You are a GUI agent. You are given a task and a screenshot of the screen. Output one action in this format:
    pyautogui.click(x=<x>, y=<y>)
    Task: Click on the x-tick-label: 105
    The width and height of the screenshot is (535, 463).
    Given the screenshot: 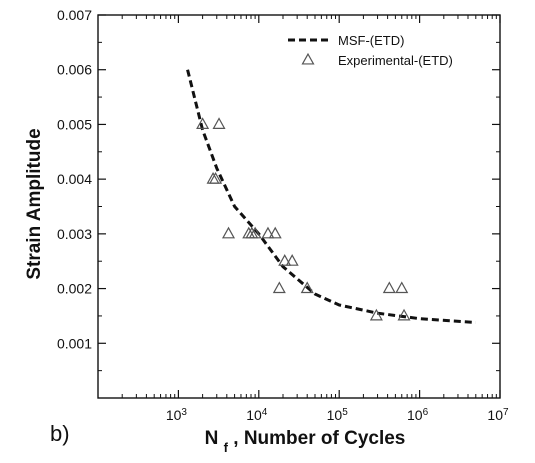 What is the action you would take?
    pyautogui.click(x=338, y=415)
    